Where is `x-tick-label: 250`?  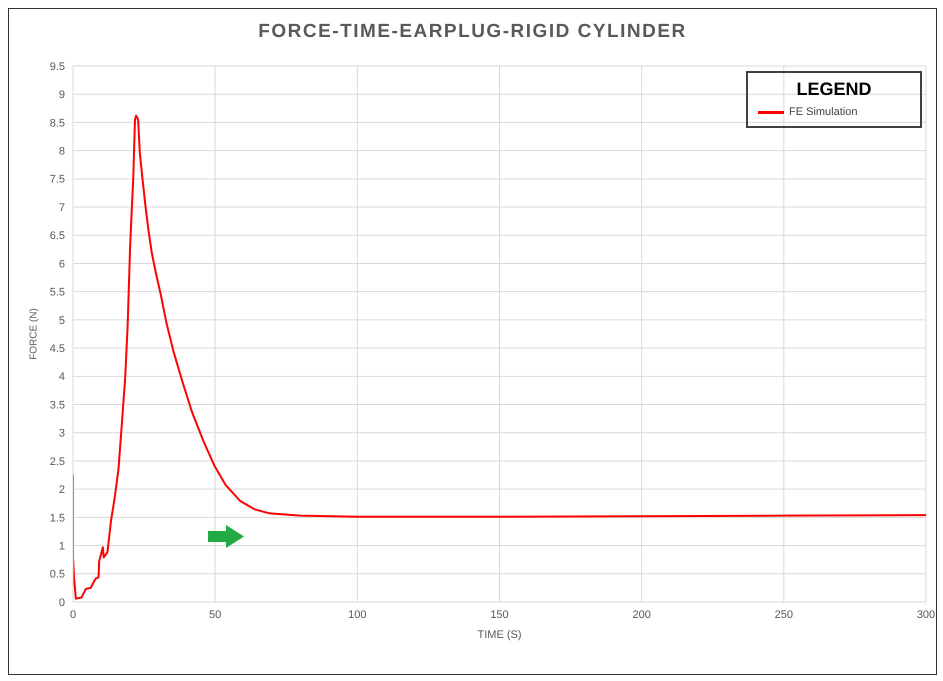
x-tick-label: 250 is located at coordinates (784, 614).